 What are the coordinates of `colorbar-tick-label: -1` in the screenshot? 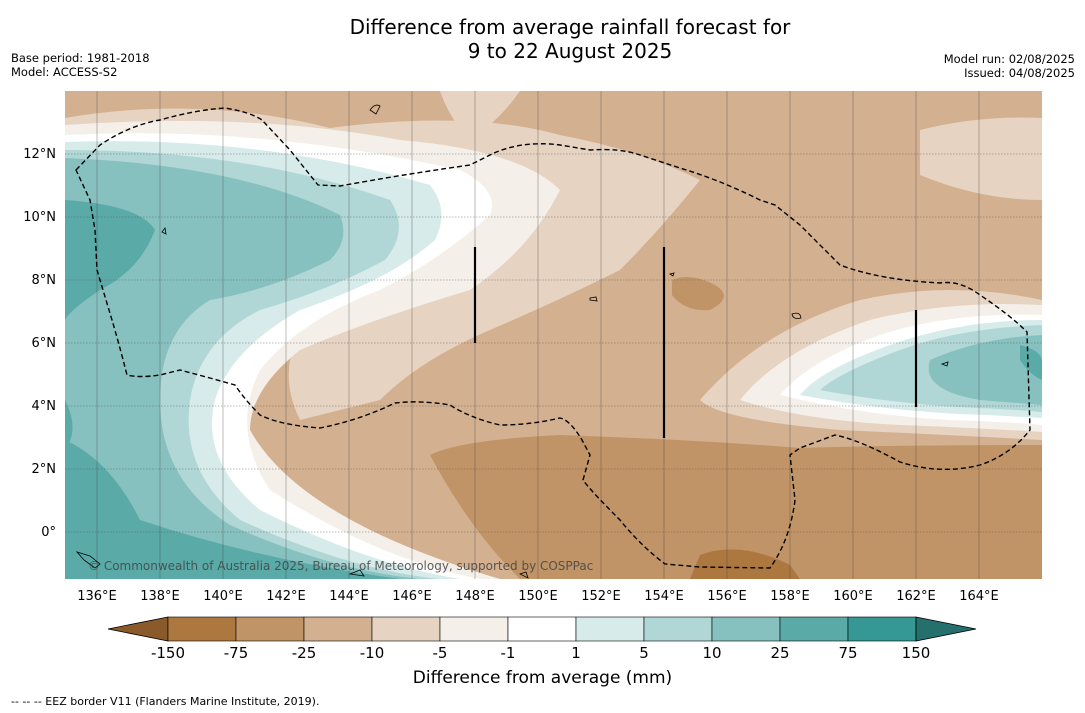 It's located at (508, 653).